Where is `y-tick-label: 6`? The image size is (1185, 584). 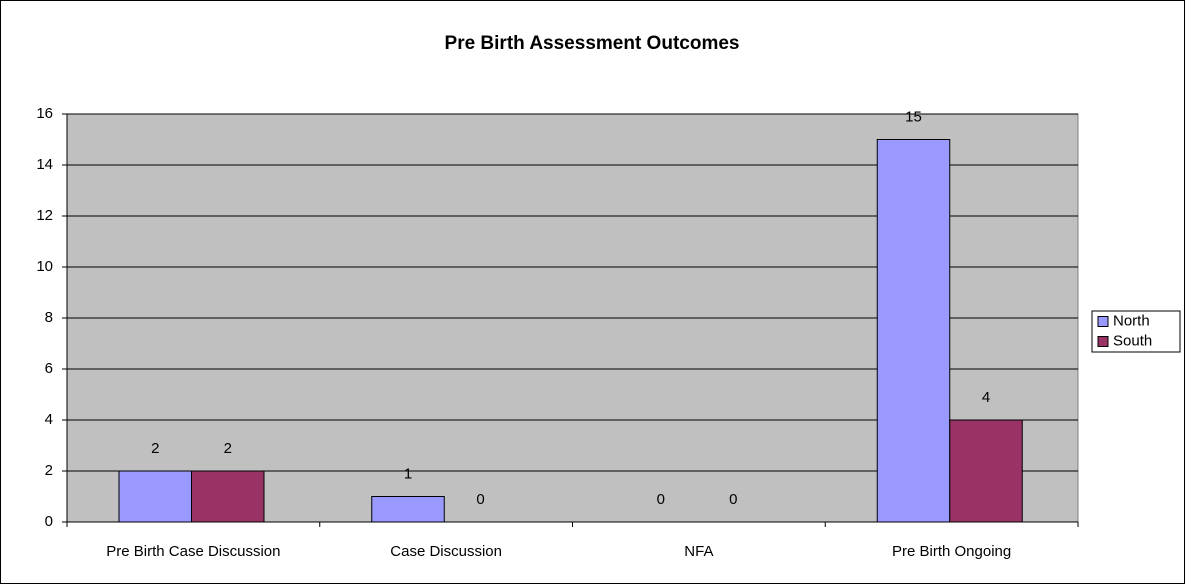
y-tick-label: 6 is located at coordinates (49, 368).